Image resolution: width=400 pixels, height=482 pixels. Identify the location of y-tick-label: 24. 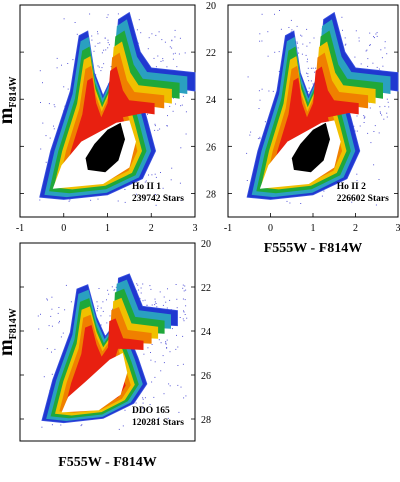
(206, 332).